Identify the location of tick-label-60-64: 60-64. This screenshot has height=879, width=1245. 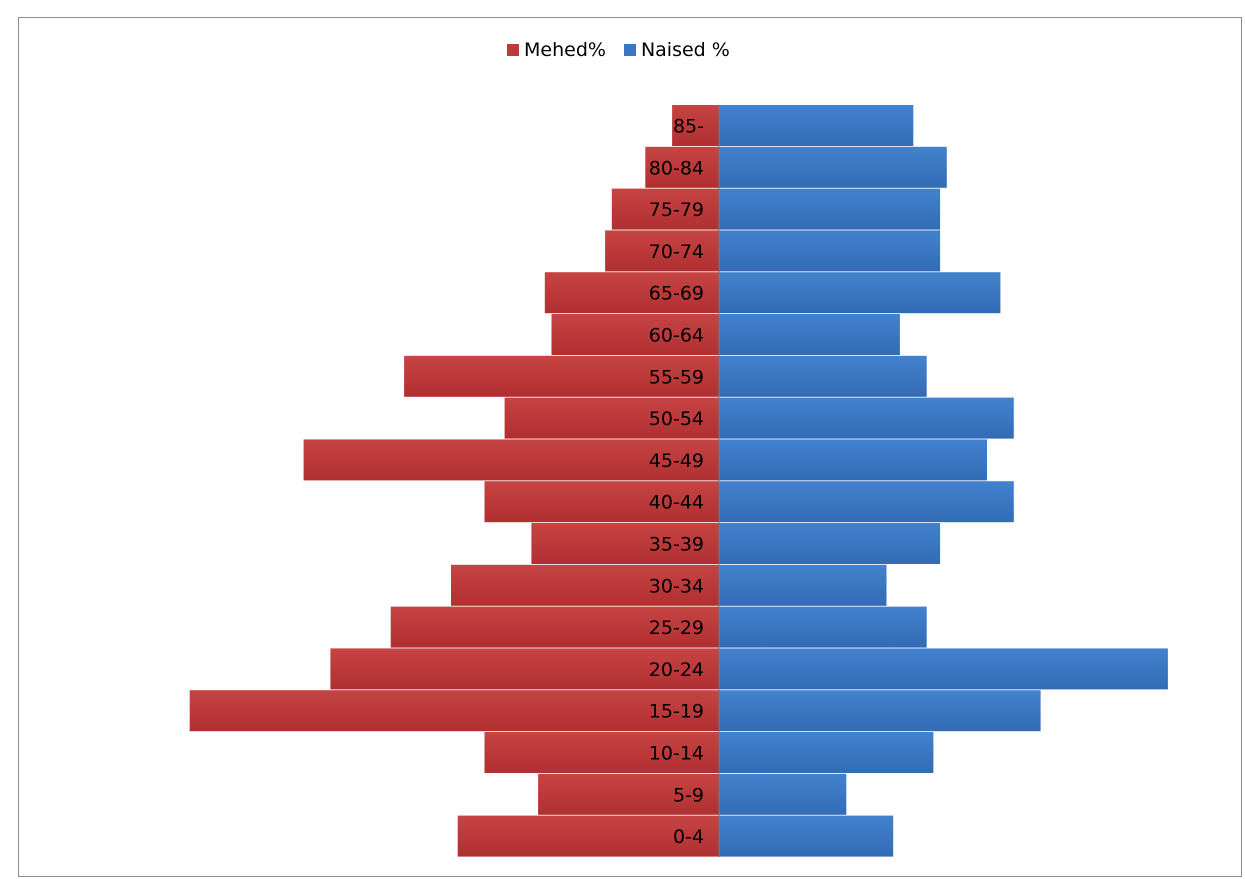
(676, 336).